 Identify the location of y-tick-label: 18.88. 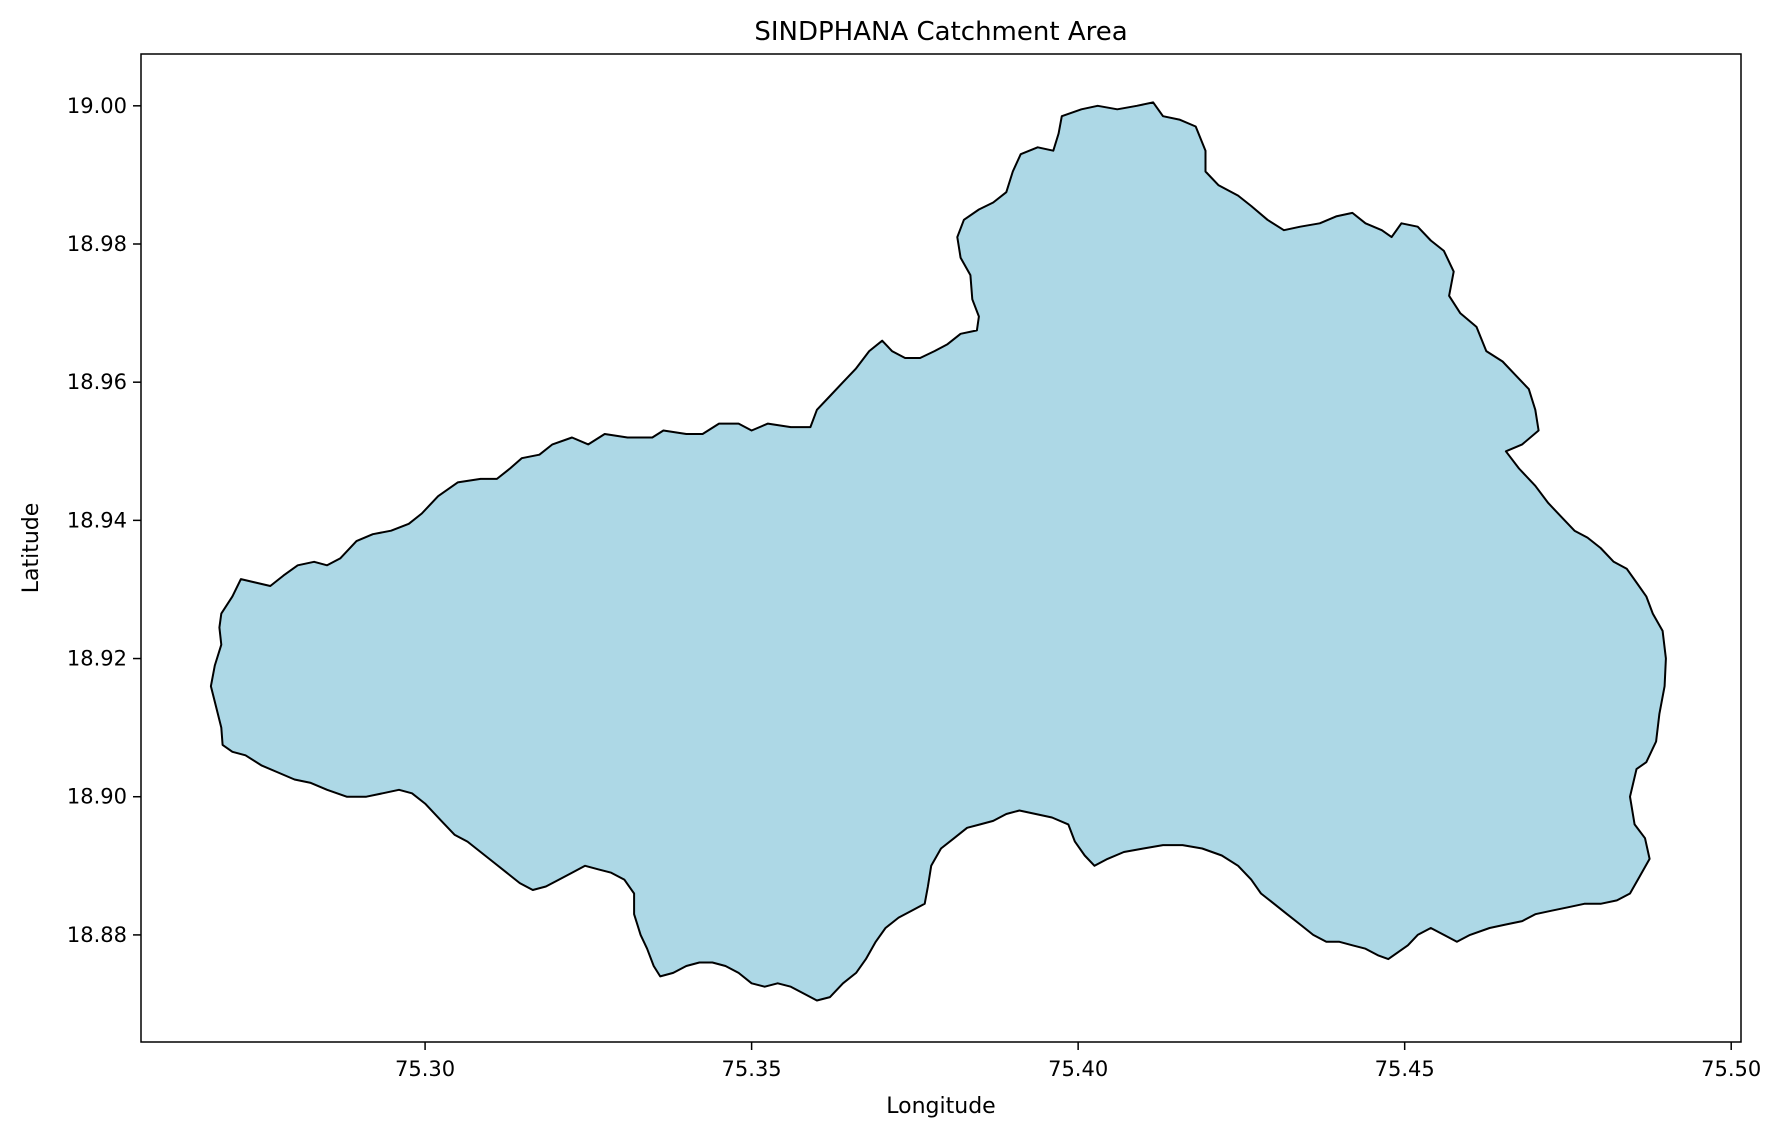
(97, 935).